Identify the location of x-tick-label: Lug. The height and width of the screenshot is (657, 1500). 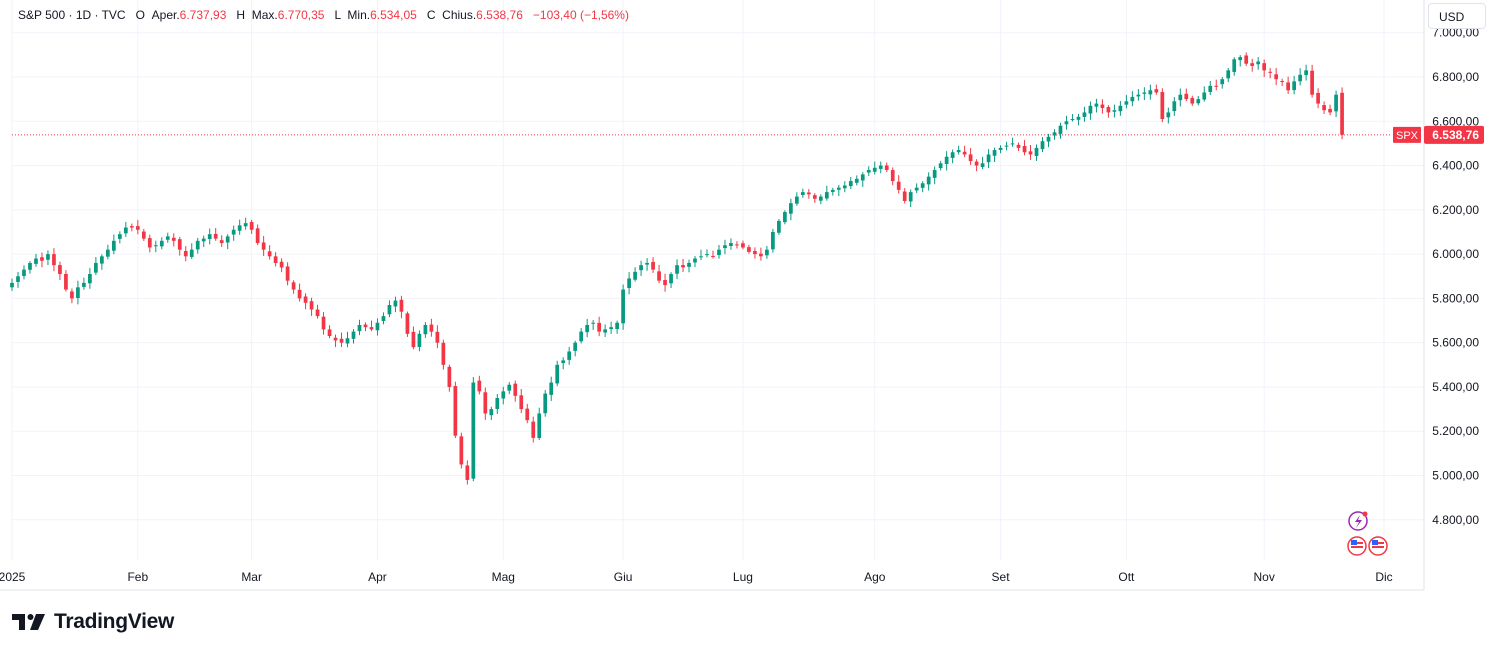
(743, 577).